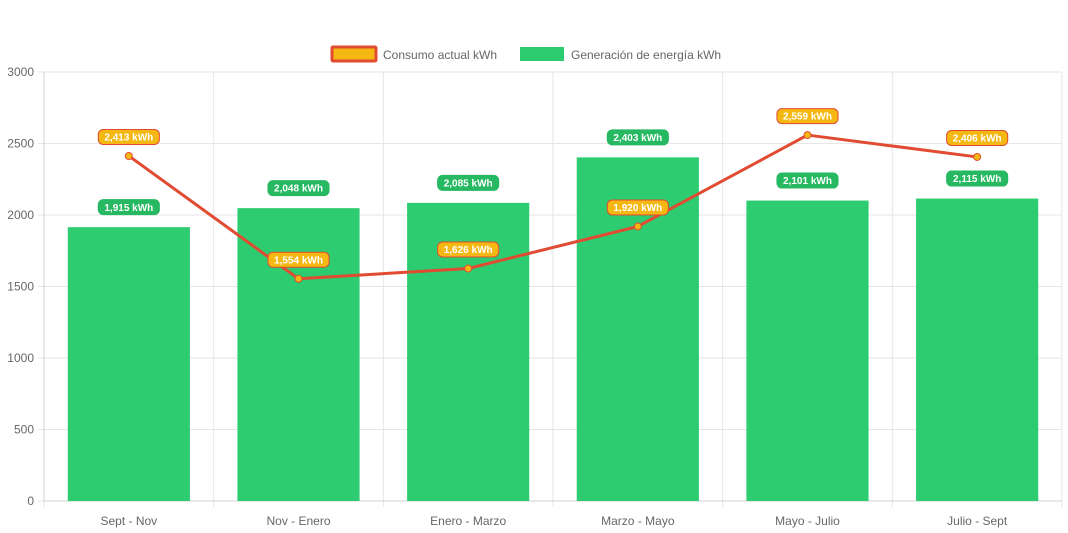  I want to click on y-tick-label: 500, so click(24, 430).